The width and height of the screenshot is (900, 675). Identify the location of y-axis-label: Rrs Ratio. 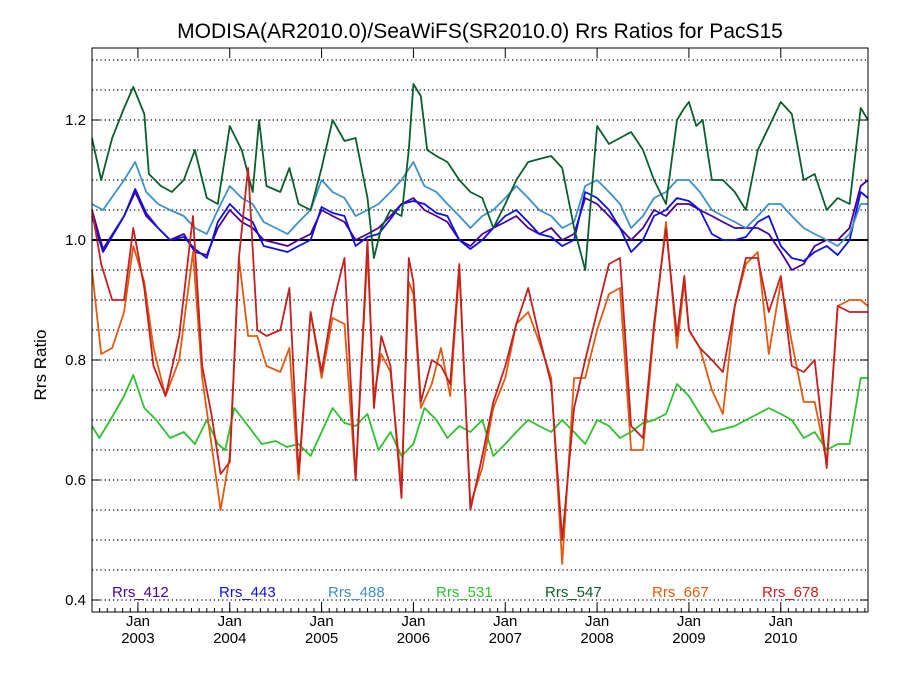
(40, 365).